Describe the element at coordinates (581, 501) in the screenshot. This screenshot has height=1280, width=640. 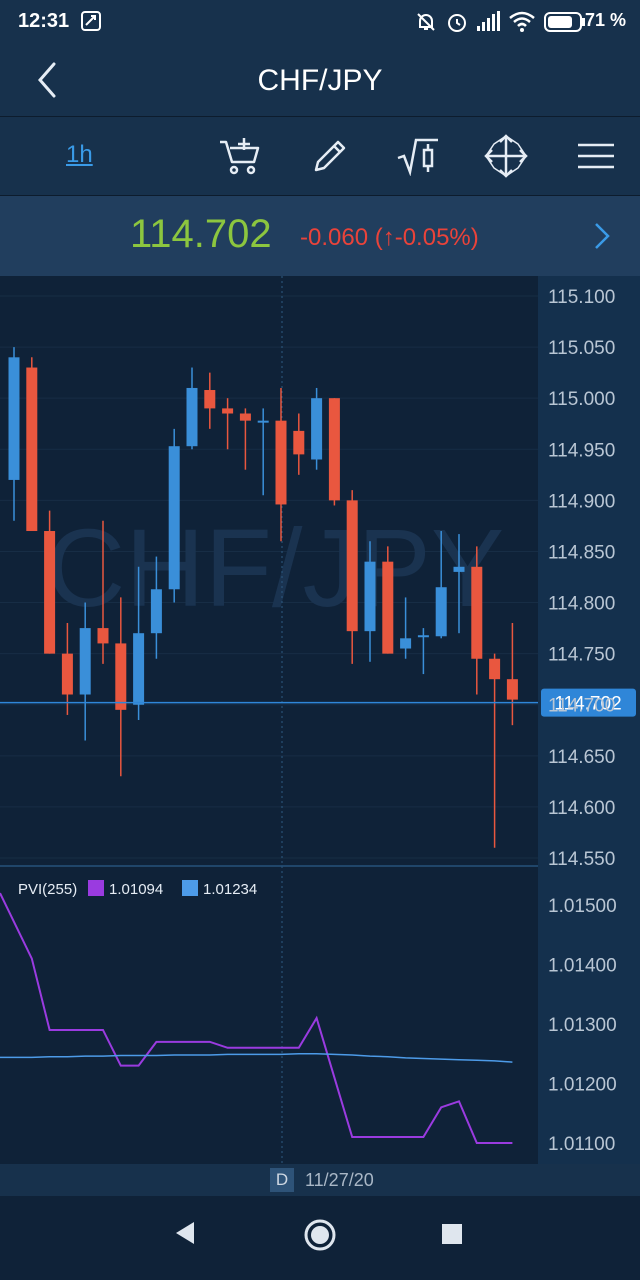
I see `price-axis-label: 114.900` at that location.